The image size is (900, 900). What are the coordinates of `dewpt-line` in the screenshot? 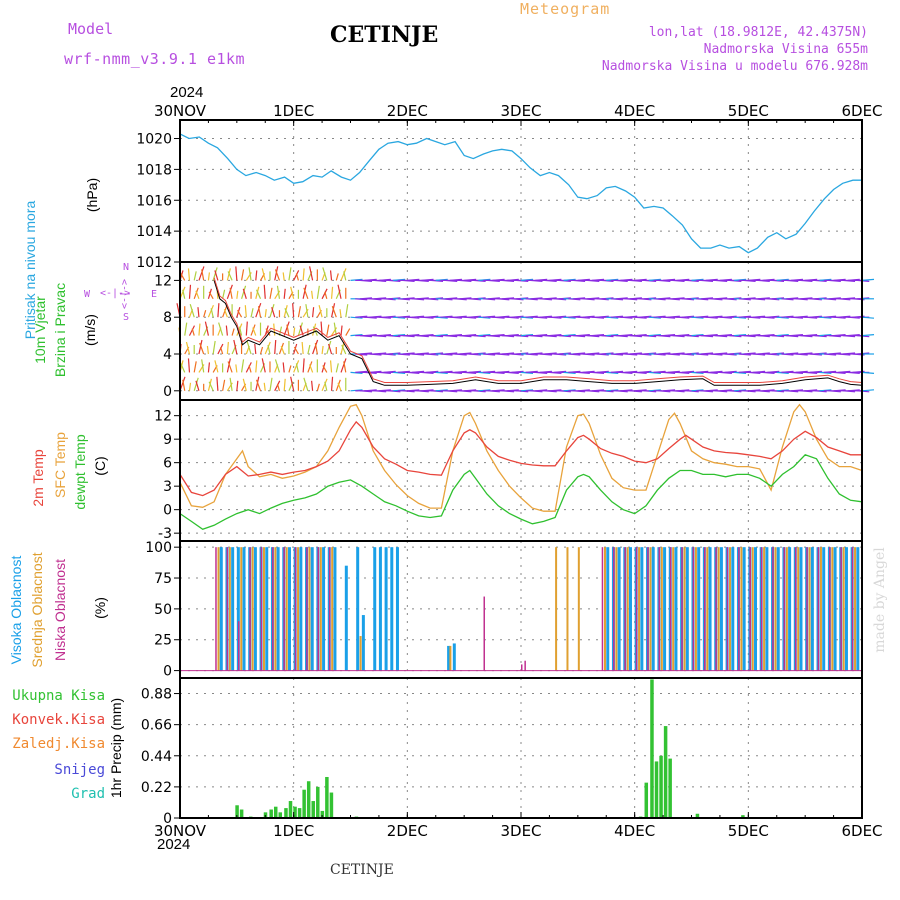 It's located at (521, 492).